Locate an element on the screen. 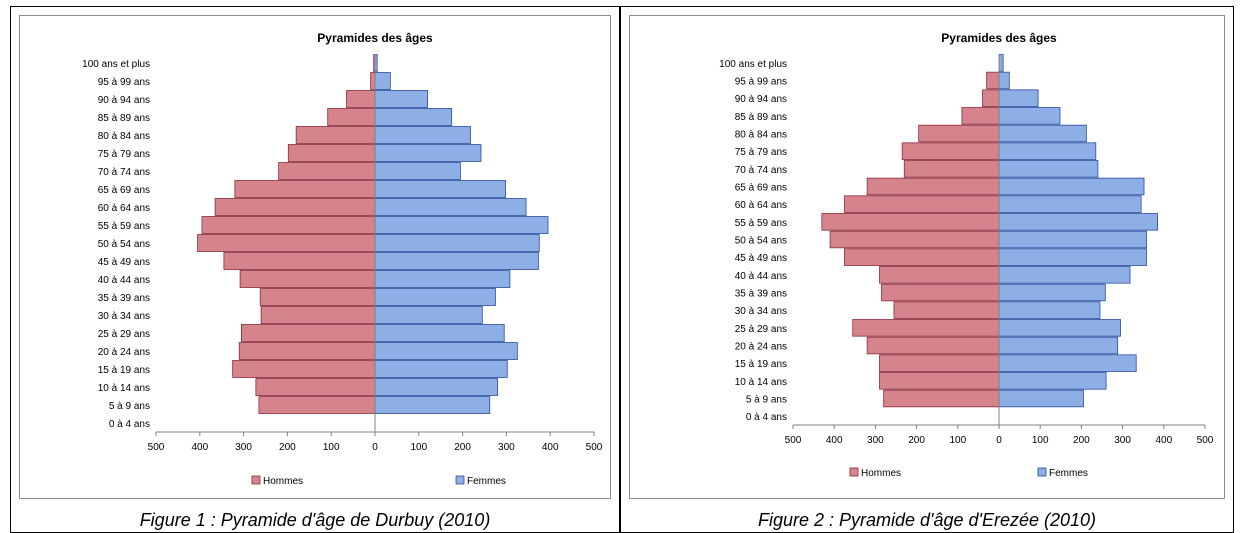 This screenshot has height=533, width=1242. category-label: 95 à 99 ans is located at coordinates (761, 82).